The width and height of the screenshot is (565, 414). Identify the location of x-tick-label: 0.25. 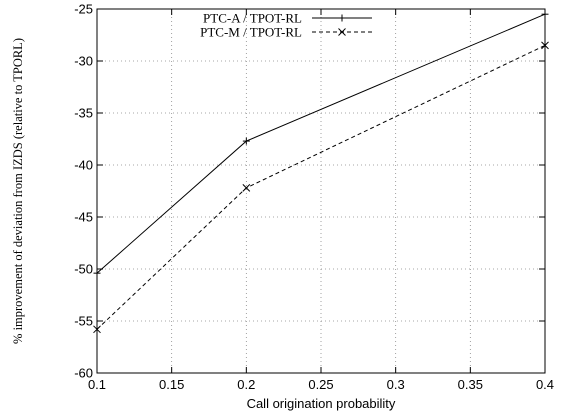
(320, 384).